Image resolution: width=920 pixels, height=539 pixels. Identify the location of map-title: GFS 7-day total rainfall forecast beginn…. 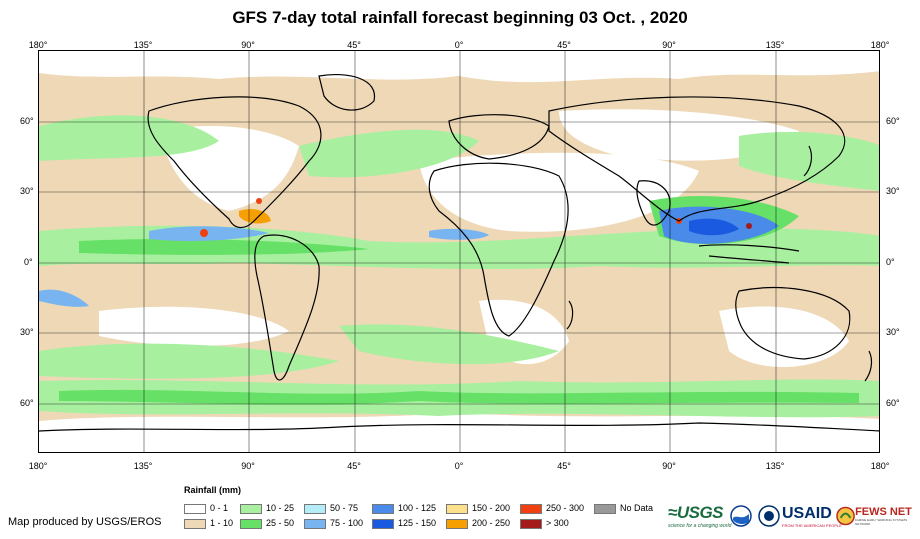
(460, 17).